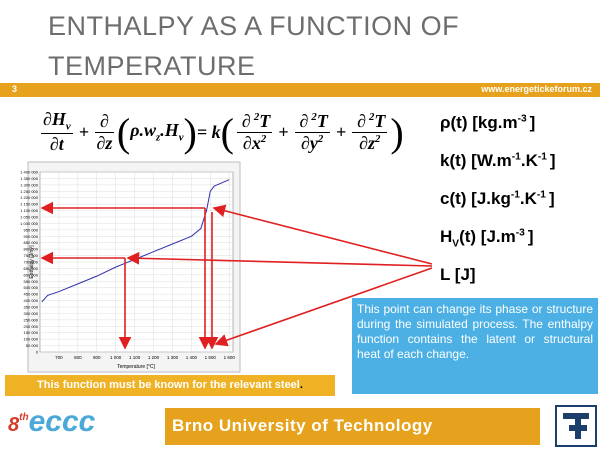 This screenshot has width=600, height=450. Describe the element at coordinates (29, 204) in the screenshot. I see `y-tick-label: 1 150 000` at that location.